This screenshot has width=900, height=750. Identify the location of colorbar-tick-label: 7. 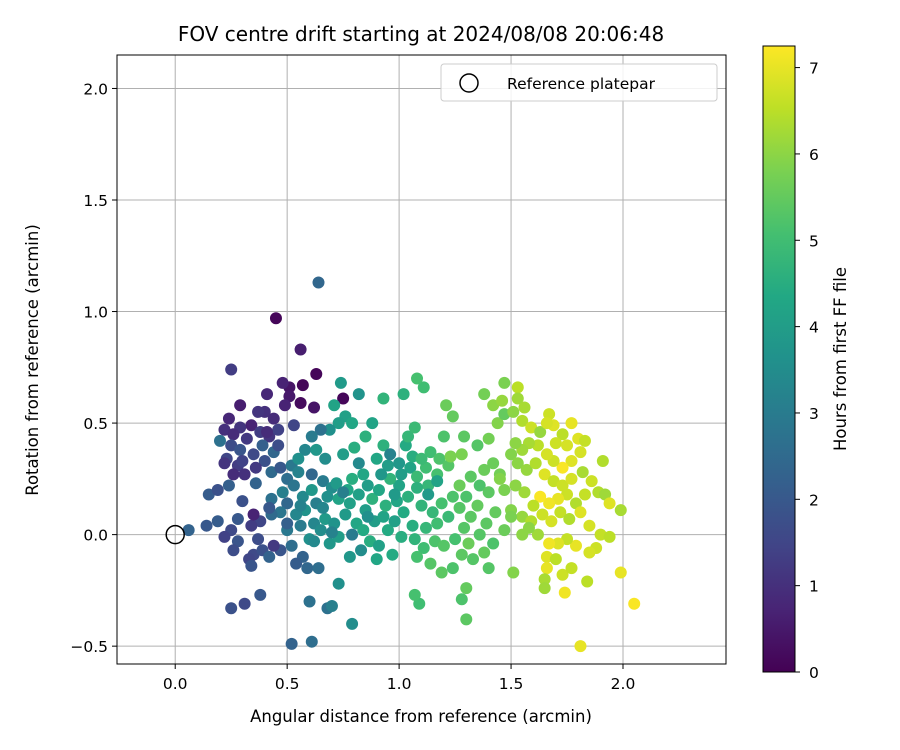
(814, 69).